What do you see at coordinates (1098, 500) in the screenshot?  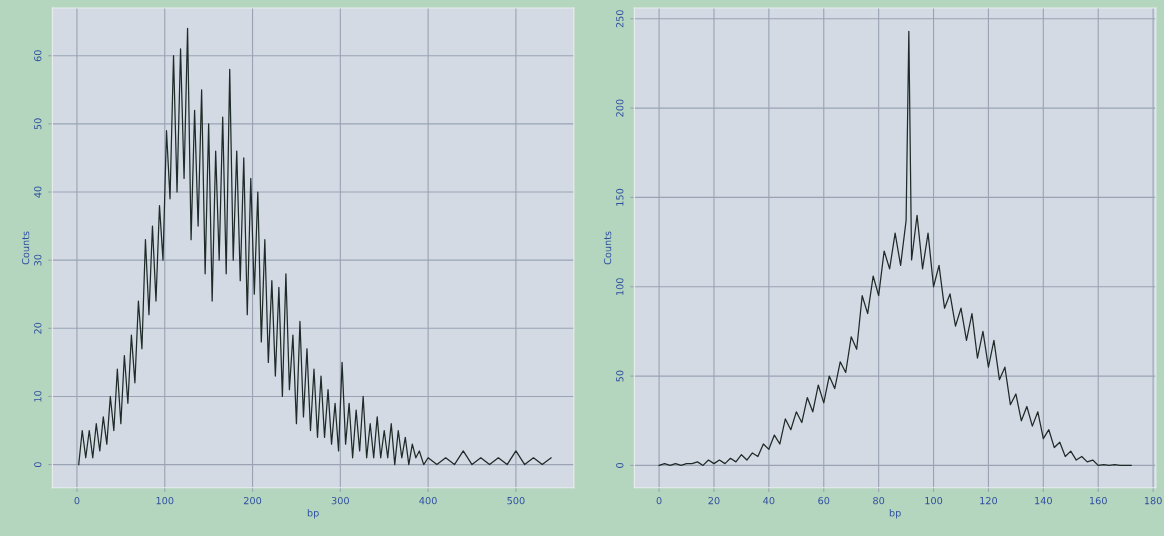 I see `x-tick-label: 160` at bounding box center [1098, 500].